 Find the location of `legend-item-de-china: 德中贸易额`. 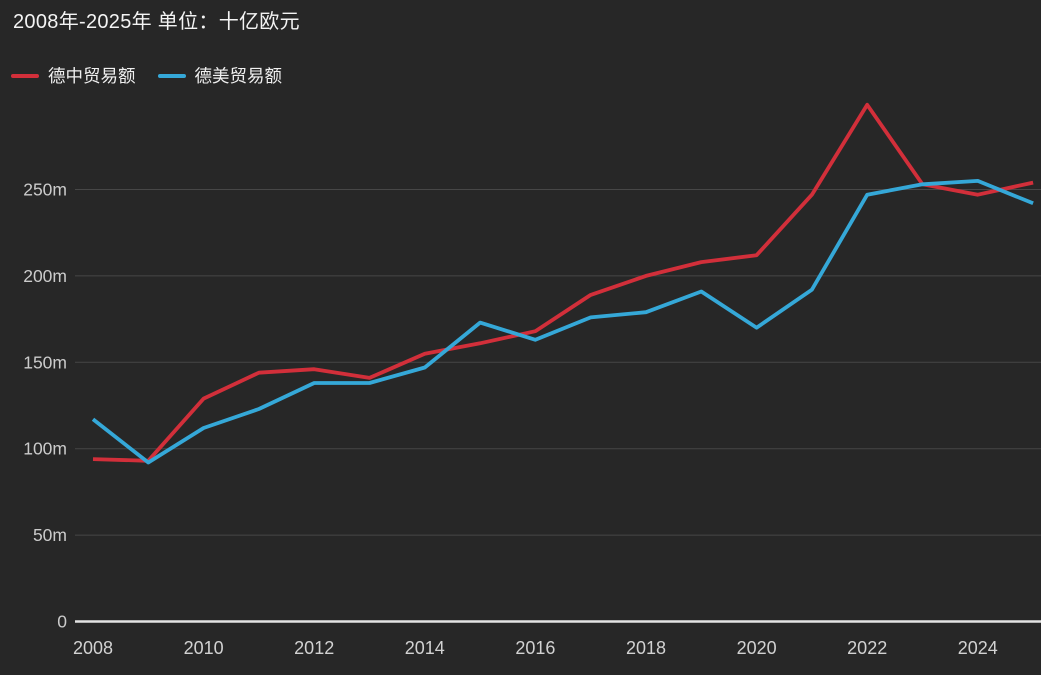

legend-item-de-china: 德中贸易额 is located at coordinates (73, 75).